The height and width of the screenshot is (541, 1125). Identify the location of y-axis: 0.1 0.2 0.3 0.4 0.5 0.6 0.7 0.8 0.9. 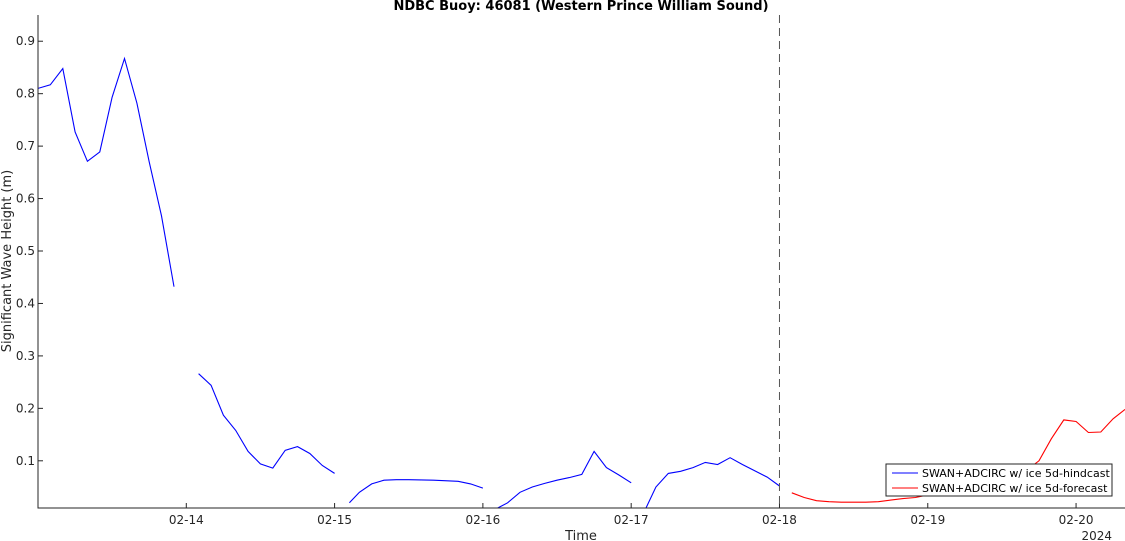
(29, 251).